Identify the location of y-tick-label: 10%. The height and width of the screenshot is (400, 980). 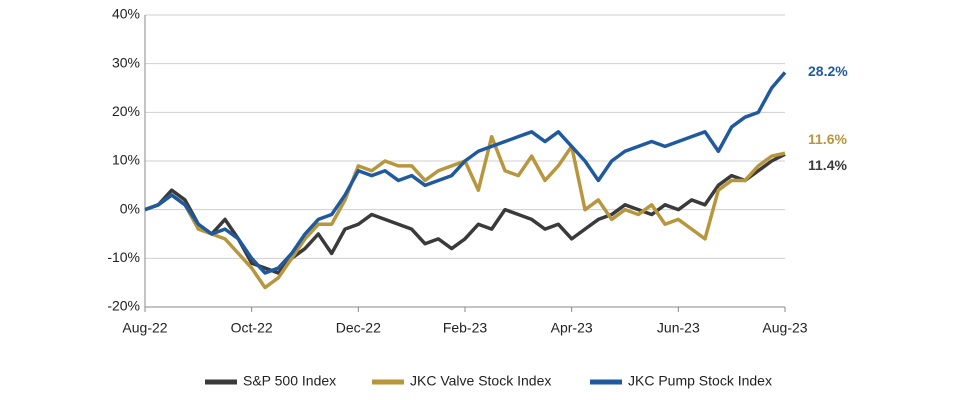
(126, 160).